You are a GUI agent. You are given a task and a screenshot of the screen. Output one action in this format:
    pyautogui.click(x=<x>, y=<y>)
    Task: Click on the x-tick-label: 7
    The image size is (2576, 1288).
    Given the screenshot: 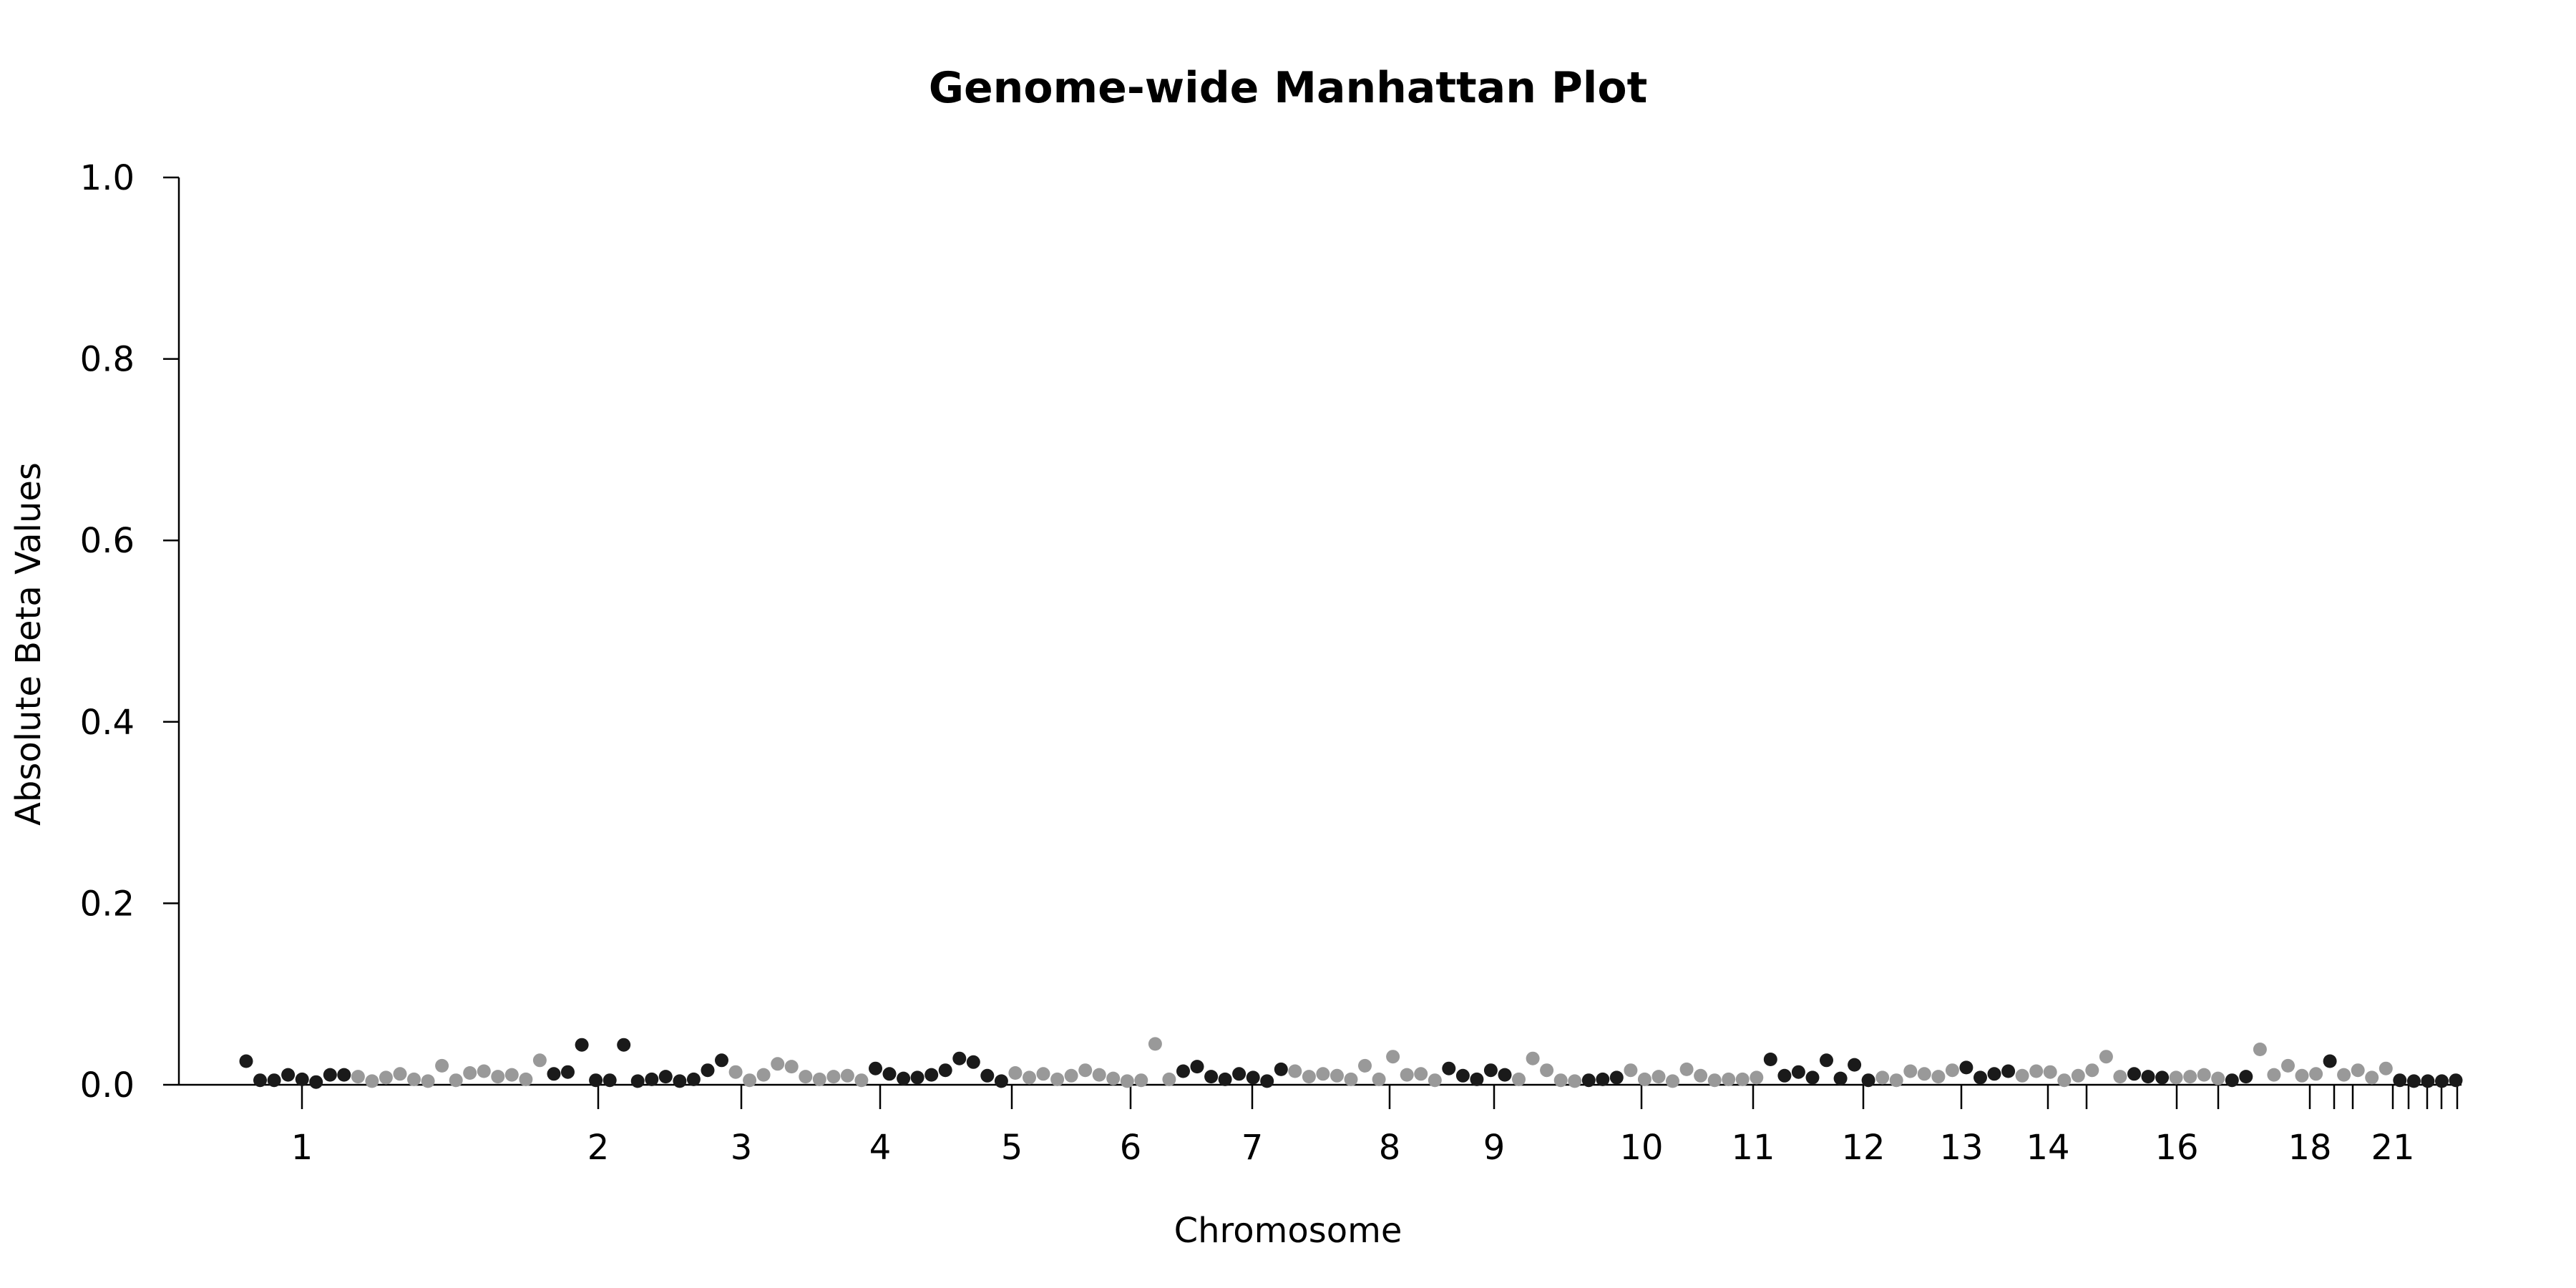 What is the action you would take?
    pyautogui.click(x=1252, y=1148)
    